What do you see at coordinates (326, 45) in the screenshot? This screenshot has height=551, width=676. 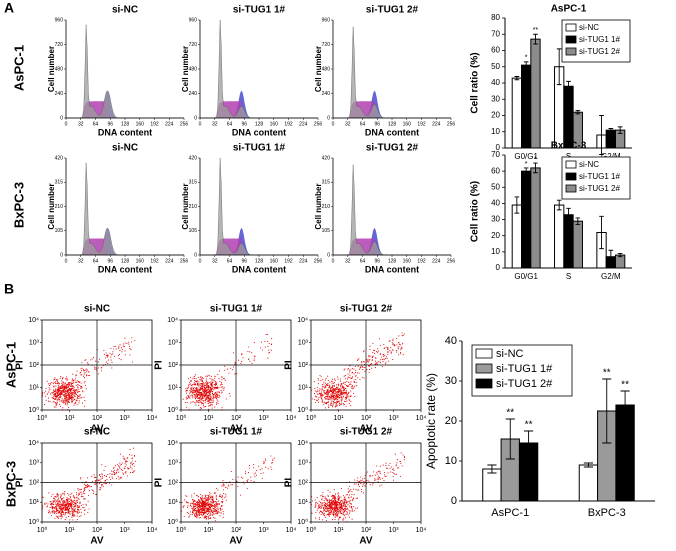 I see `y-tick-label: 720` at bounding box center [326, 45].